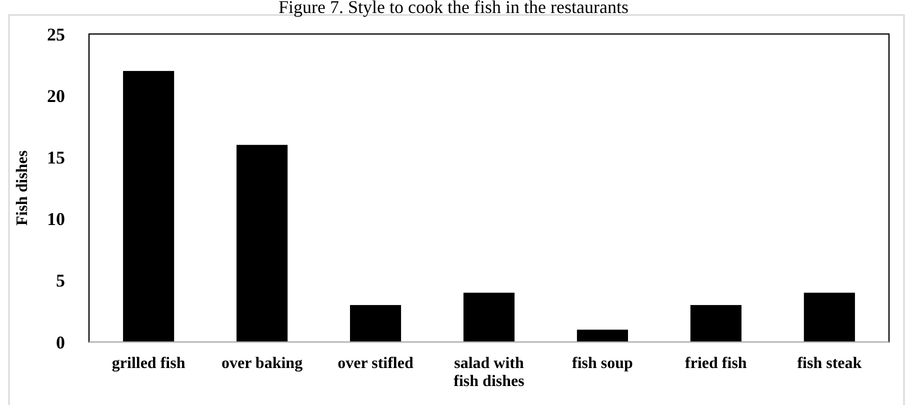  What do you see at coordinates (60, 280) in the screenshot?
I see `y-tick-label: 5` at bounding box center [60, 280].